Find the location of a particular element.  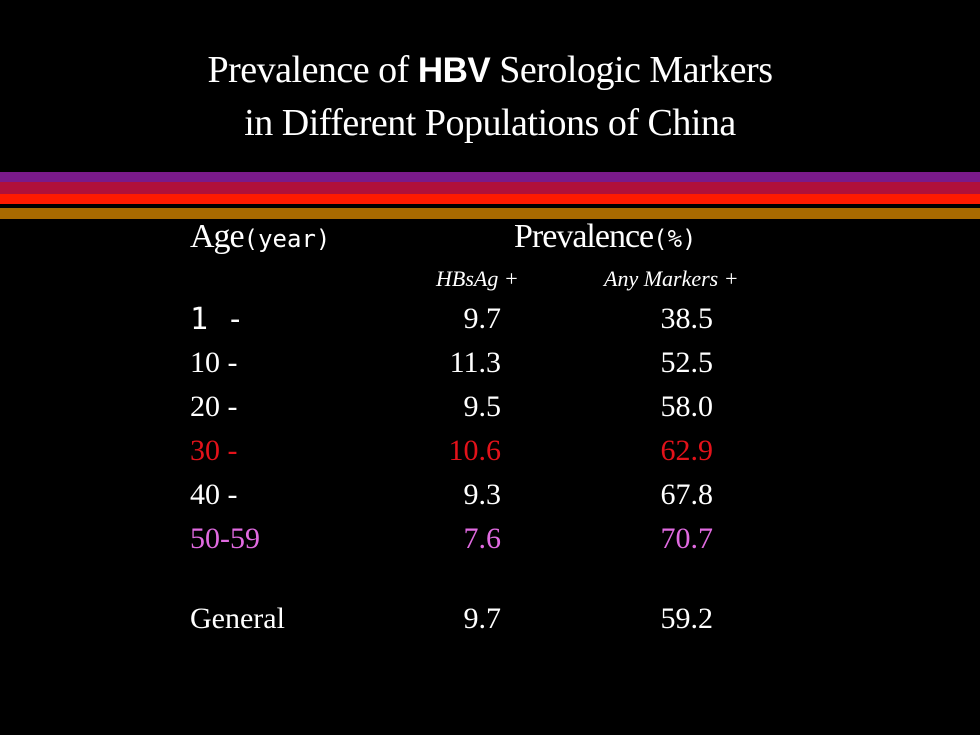

prevalence-unit: (%) is located at coordinates (675, 239).